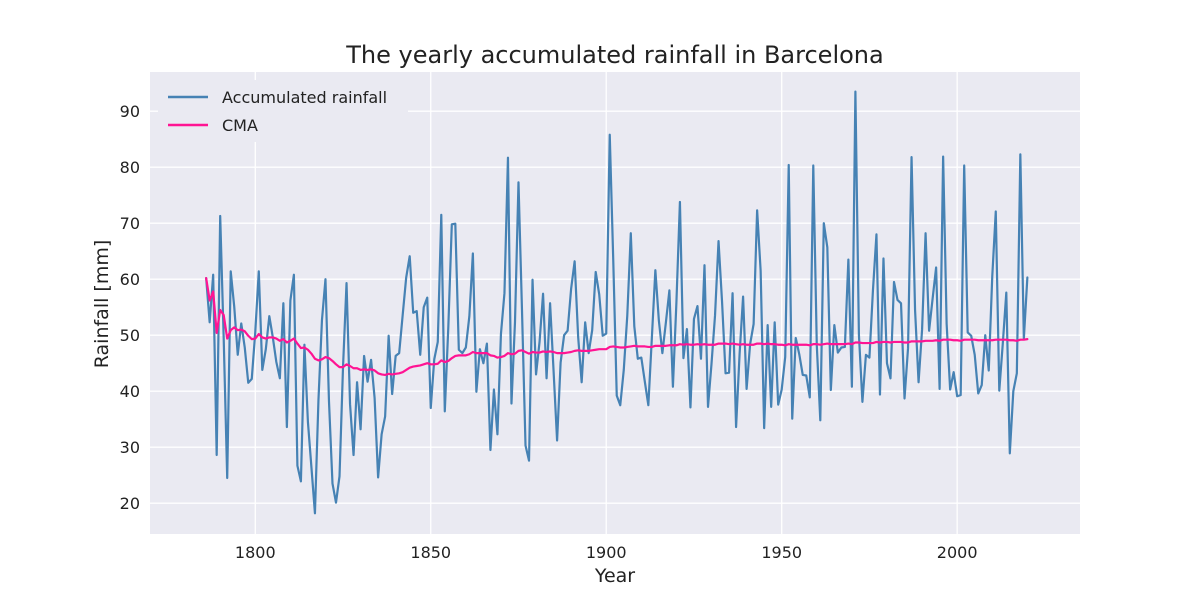 This screenshot has width=1200, height=600. I want to click on y-tick-label: 30, so click(130, 447).